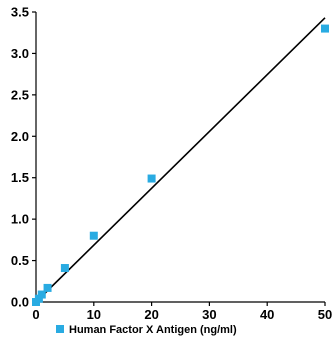 The image size is (336, 344). Describe the element at coordinates (325, 314) in the screenshot. I see `x-tick-label: 50` at that location.